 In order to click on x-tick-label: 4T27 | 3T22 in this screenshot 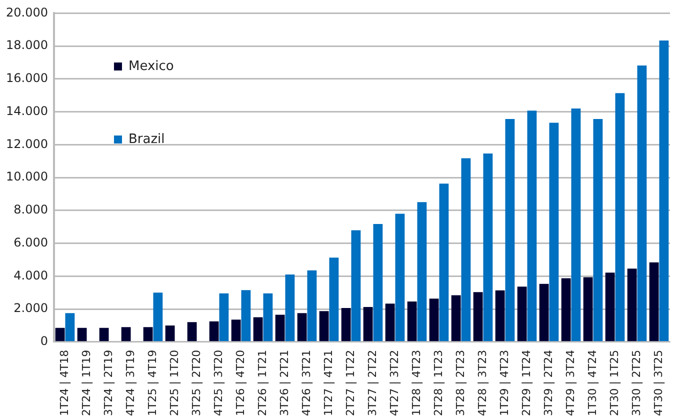, I will do `click(394, 383)`.